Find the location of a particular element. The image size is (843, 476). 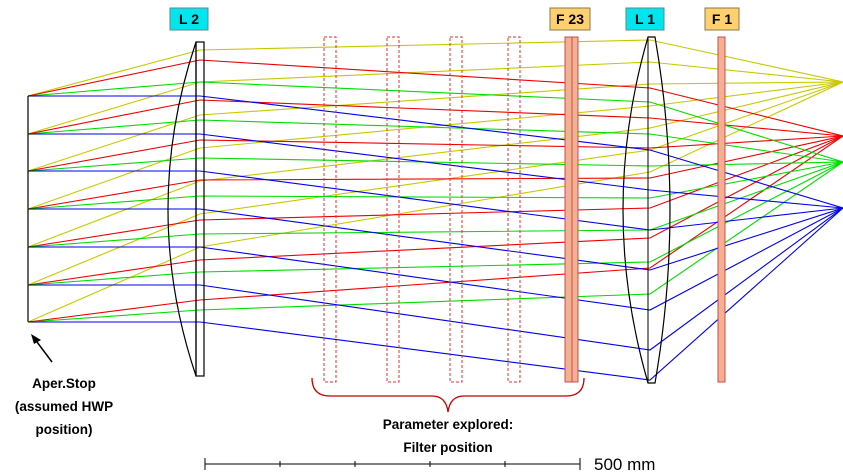

lens-l2-flat is located at coordinates (200, 209).